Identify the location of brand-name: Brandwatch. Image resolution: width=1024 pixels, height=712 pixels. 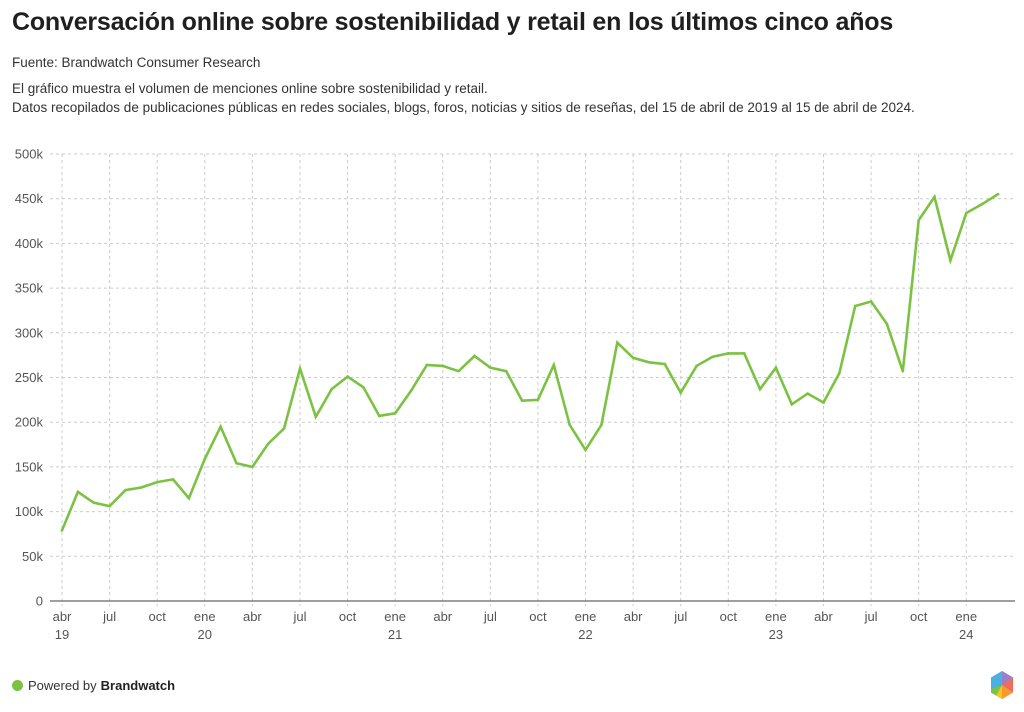
(138, 685).